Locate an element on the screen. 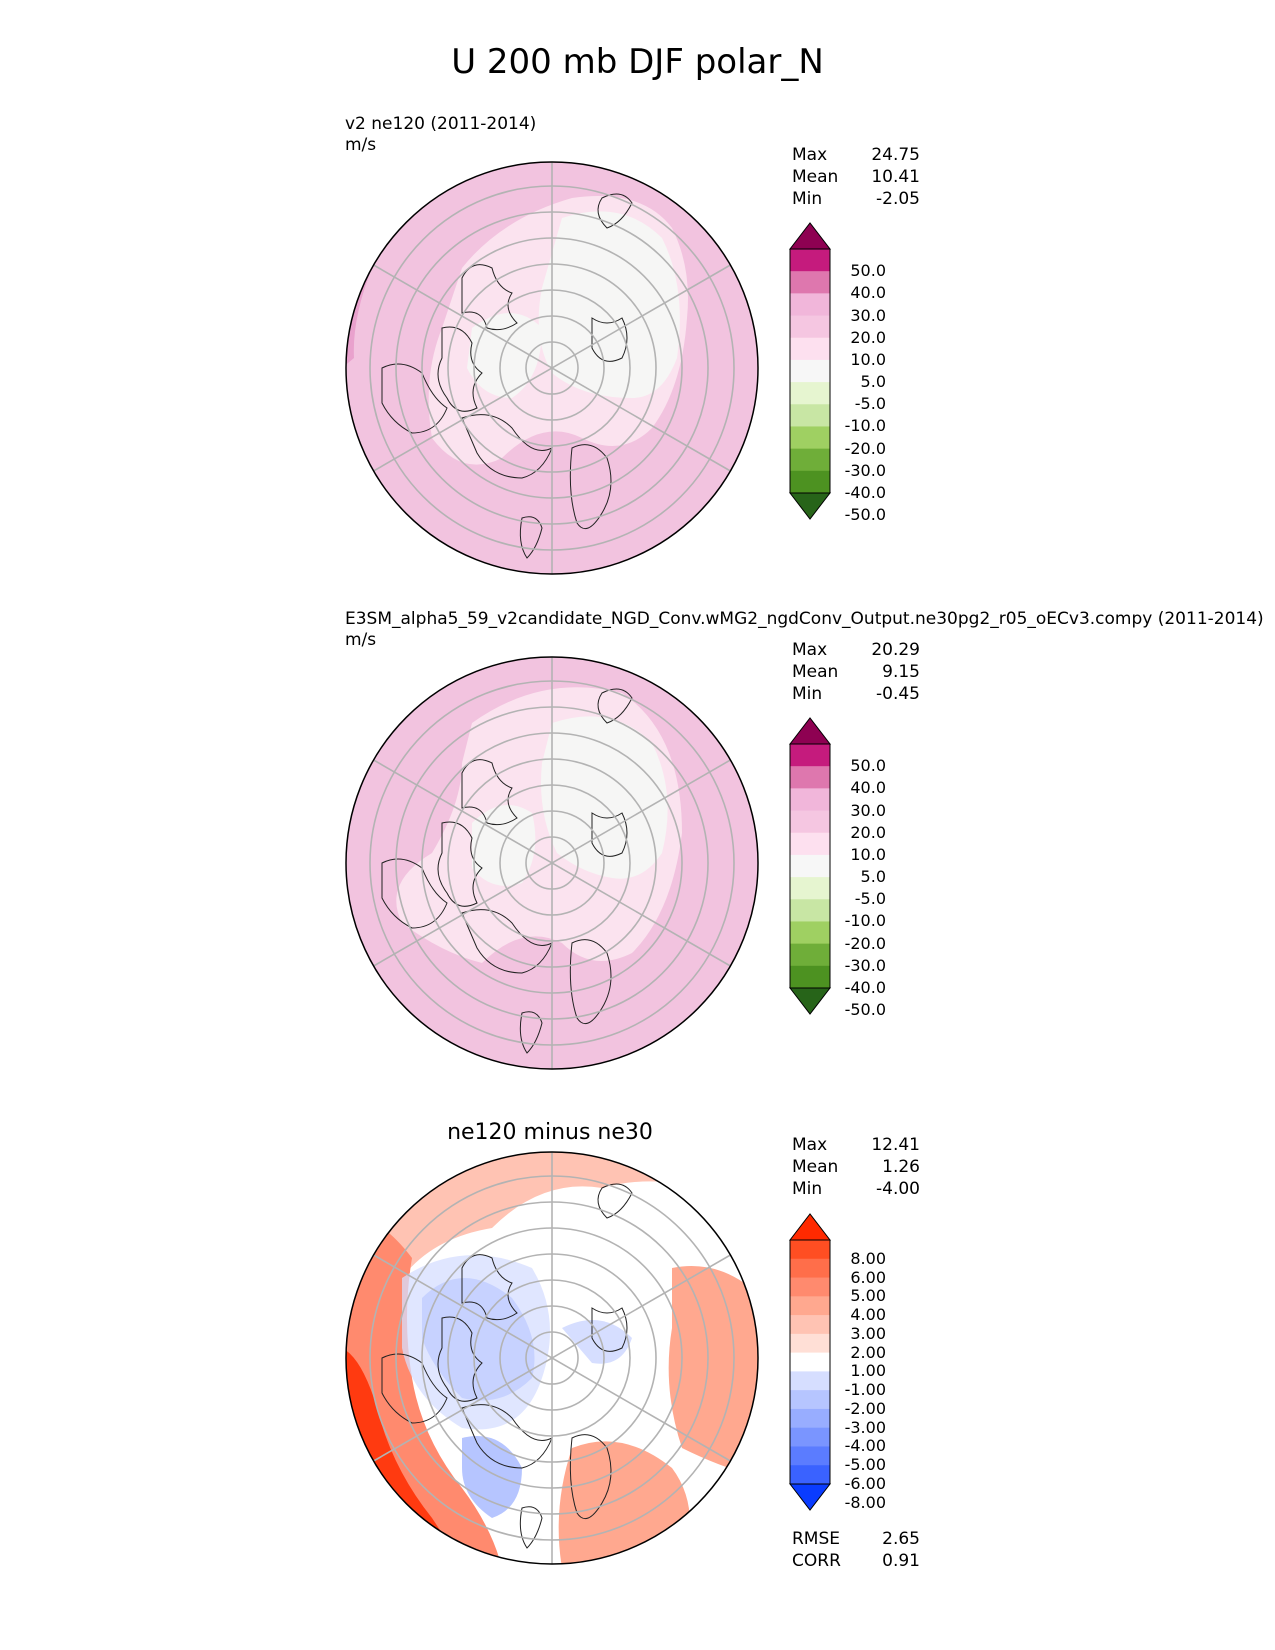 Image resolution: width=1275 pixels, height=1650 pixels. panel-3-corr-value: 0.91 is located at coordinates (901, 1561).